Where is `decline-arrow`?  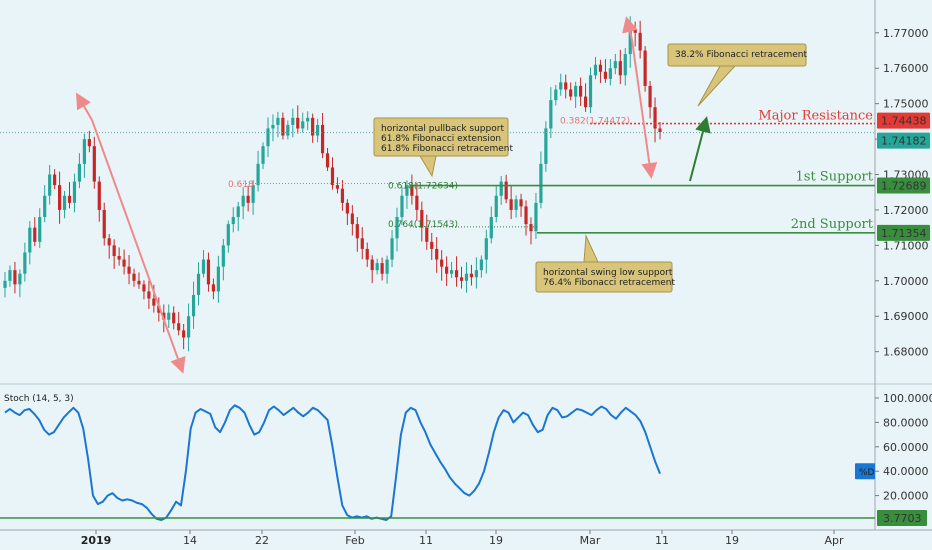
decline-arrow is located at coordinates (138, 246).